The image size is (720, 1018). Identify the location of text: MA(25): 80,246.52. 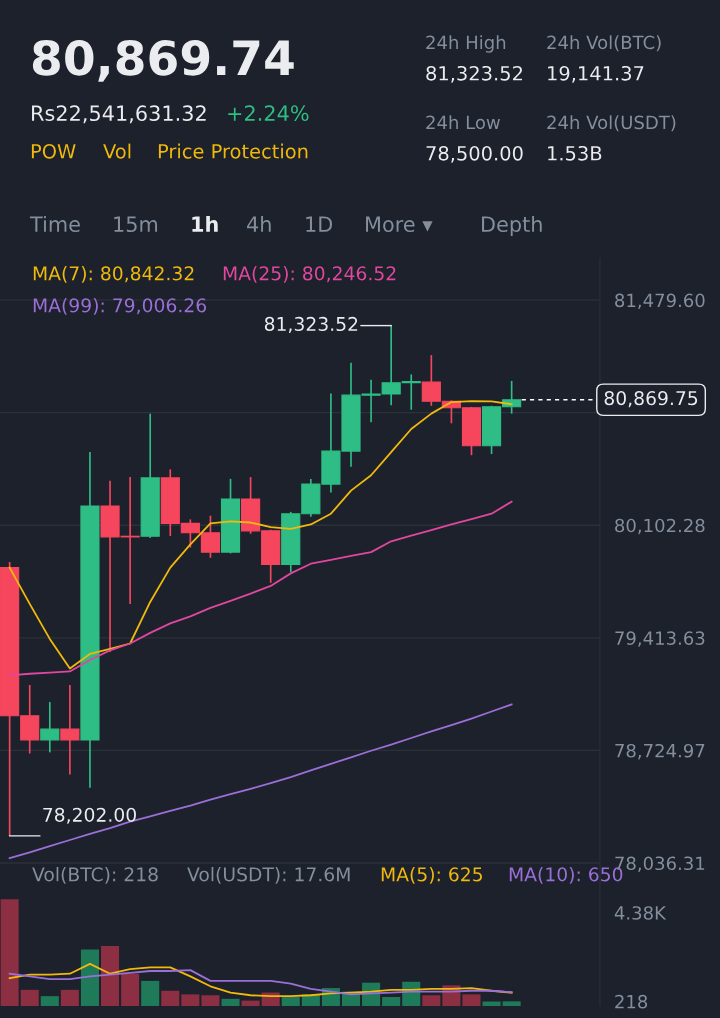
(309, 274).